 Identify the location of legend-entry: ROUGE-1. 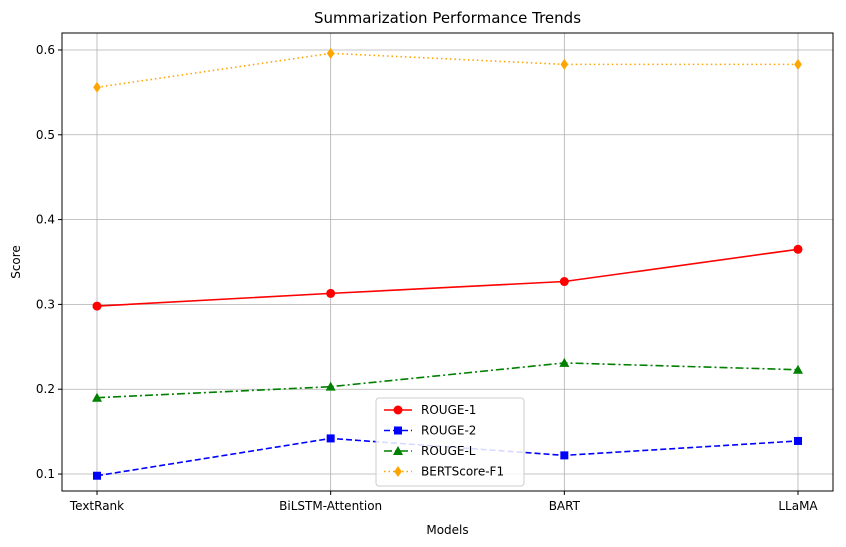
(448, 410).